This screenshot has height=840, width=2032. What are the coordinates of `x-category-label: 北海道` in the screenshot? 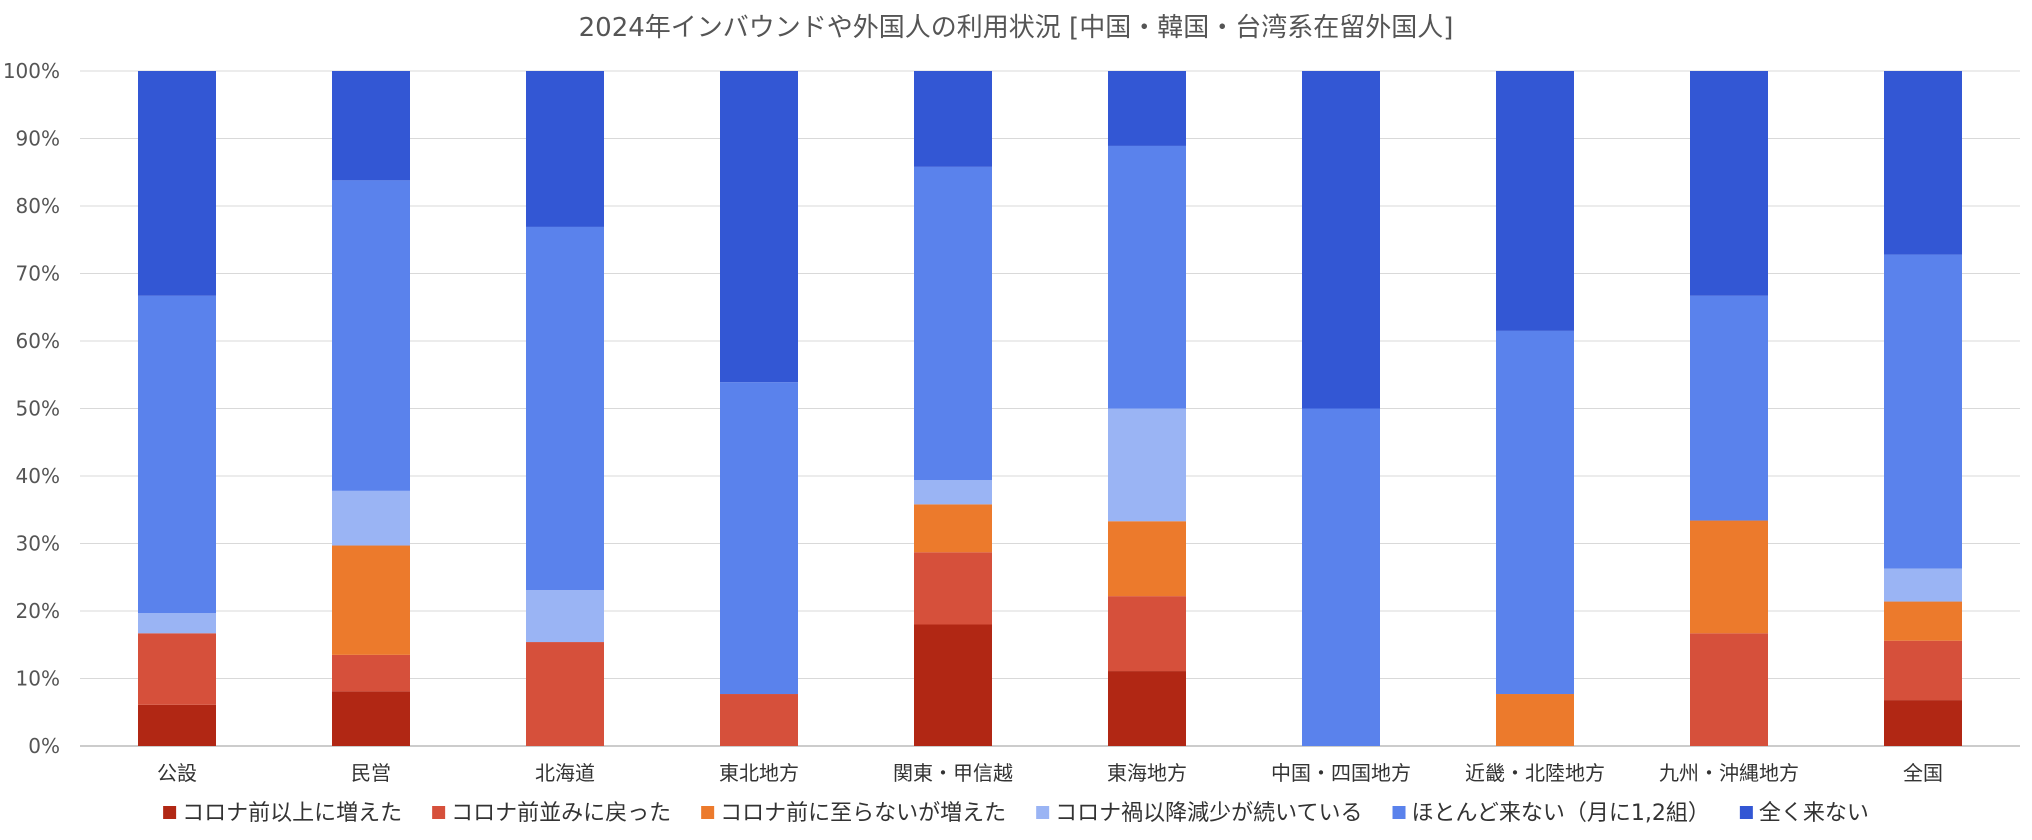 It's located at (565, 773).